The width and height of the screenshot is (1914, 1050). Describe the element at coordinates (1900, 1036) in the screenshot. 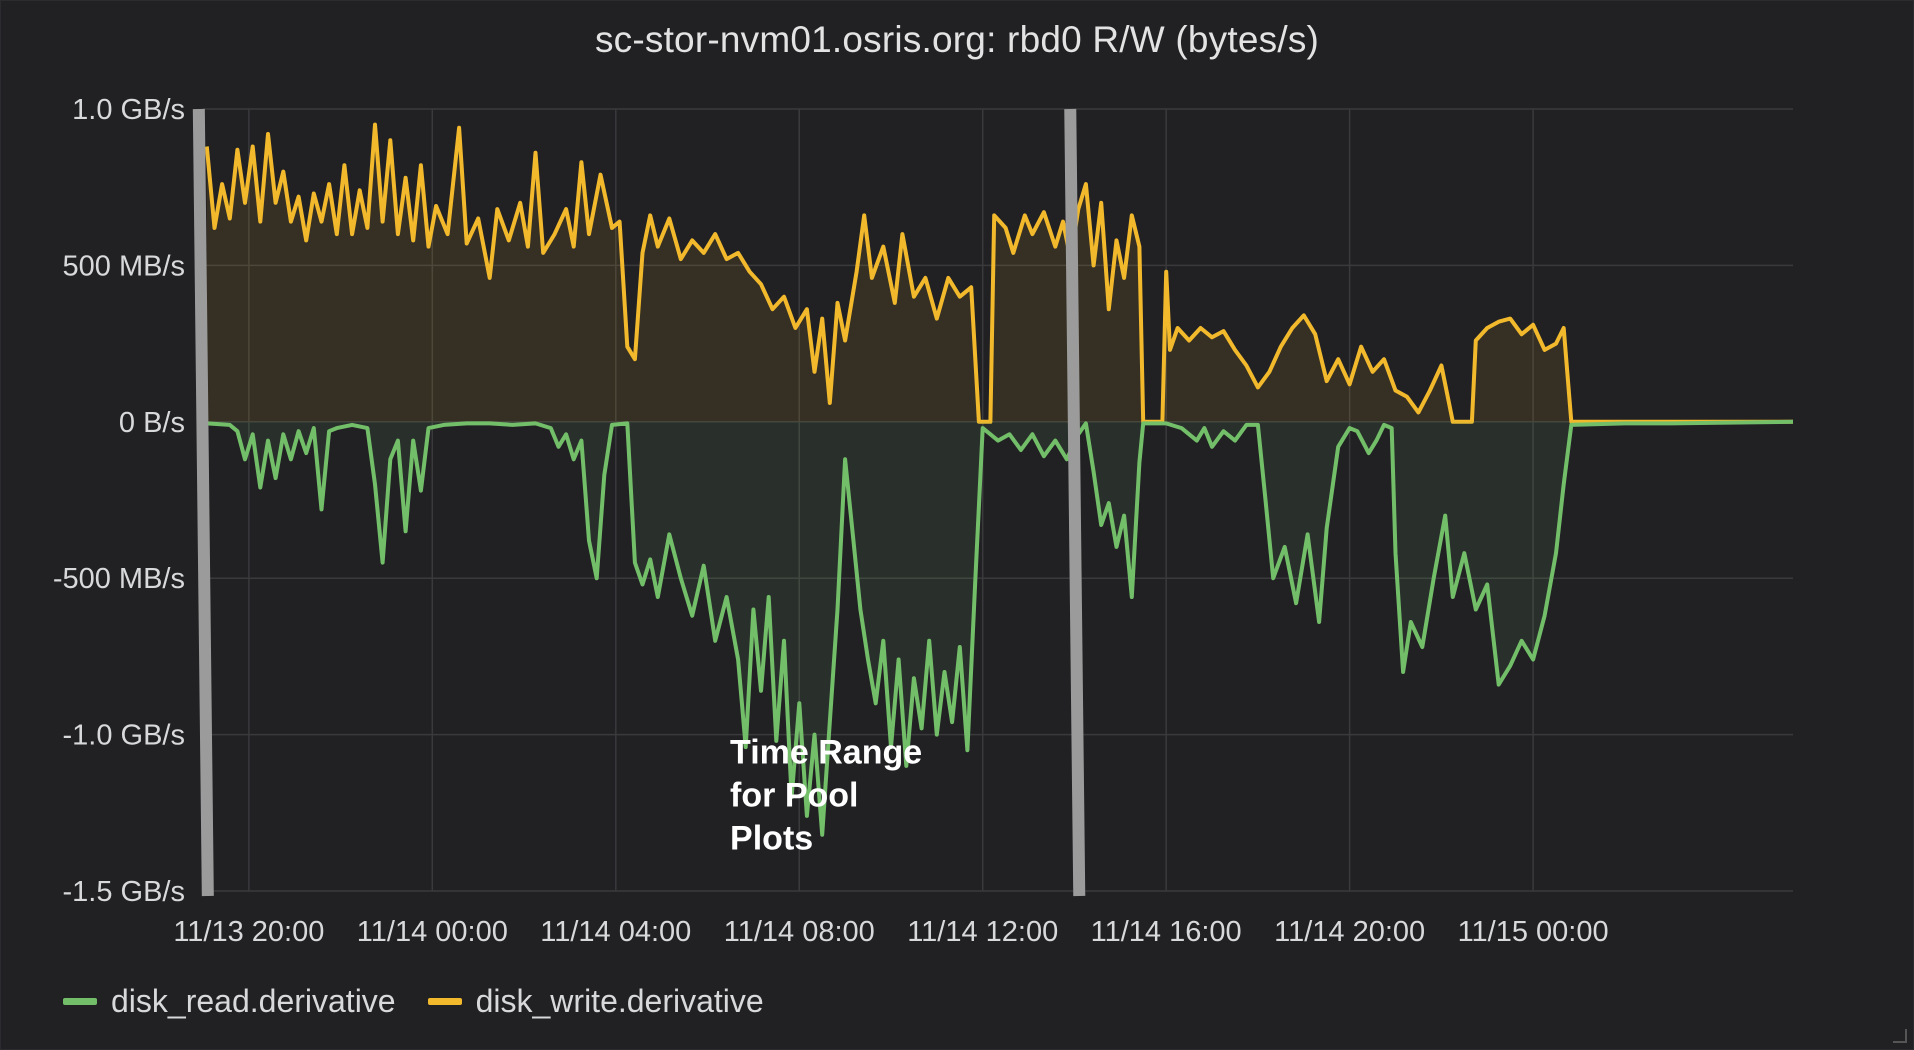

I see `resize-handle` at that location.